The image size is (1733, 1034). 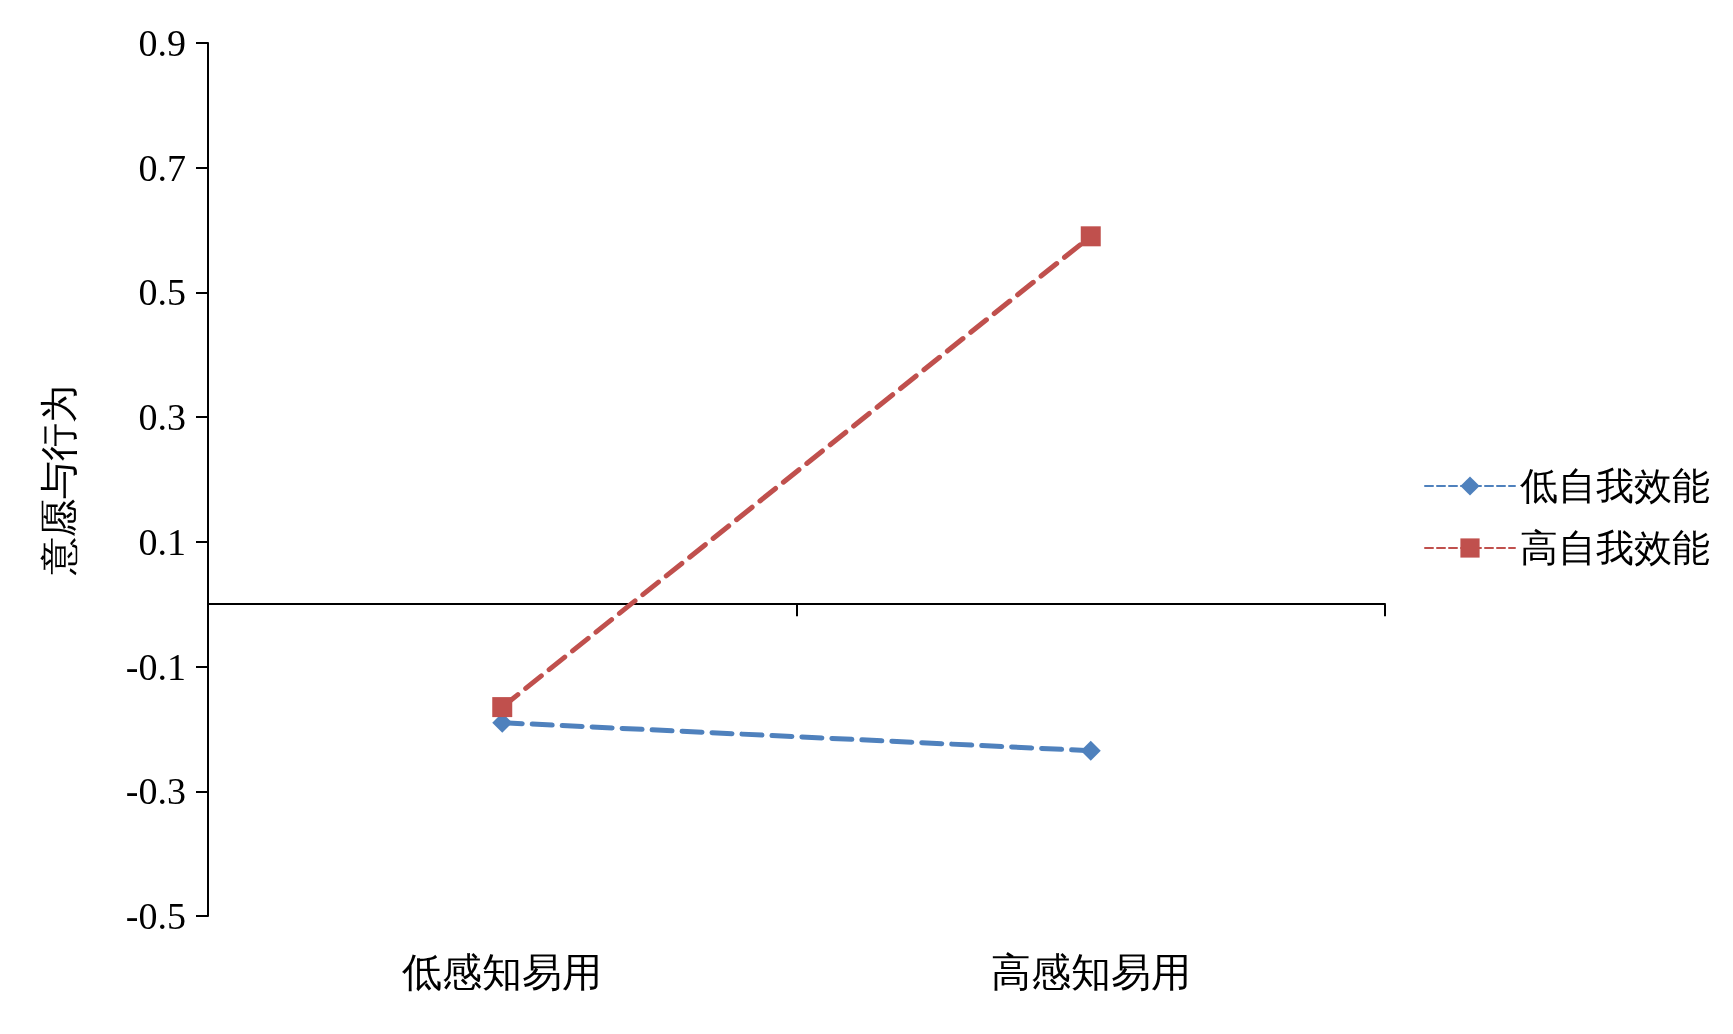 I want to click on y-axis-title: 意愿与行为, so click(x=59, y=480).